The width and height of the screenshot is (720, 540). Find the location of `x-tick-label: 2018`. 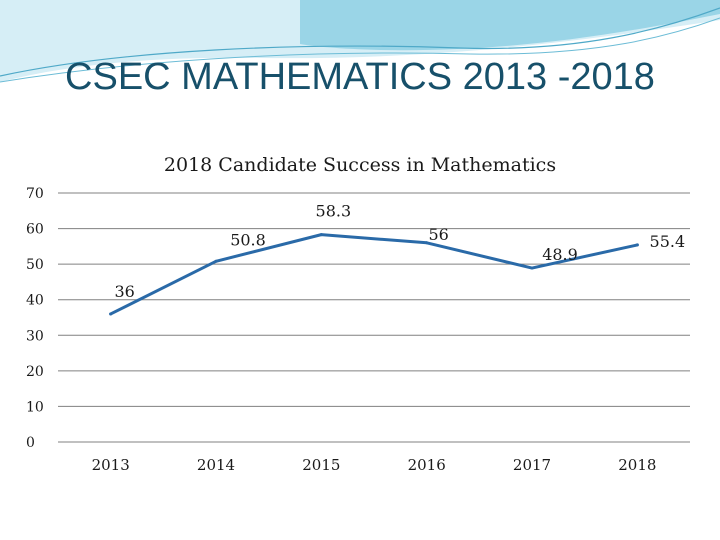

x-tick-label: 2018 is located at coordinates (637, 465).